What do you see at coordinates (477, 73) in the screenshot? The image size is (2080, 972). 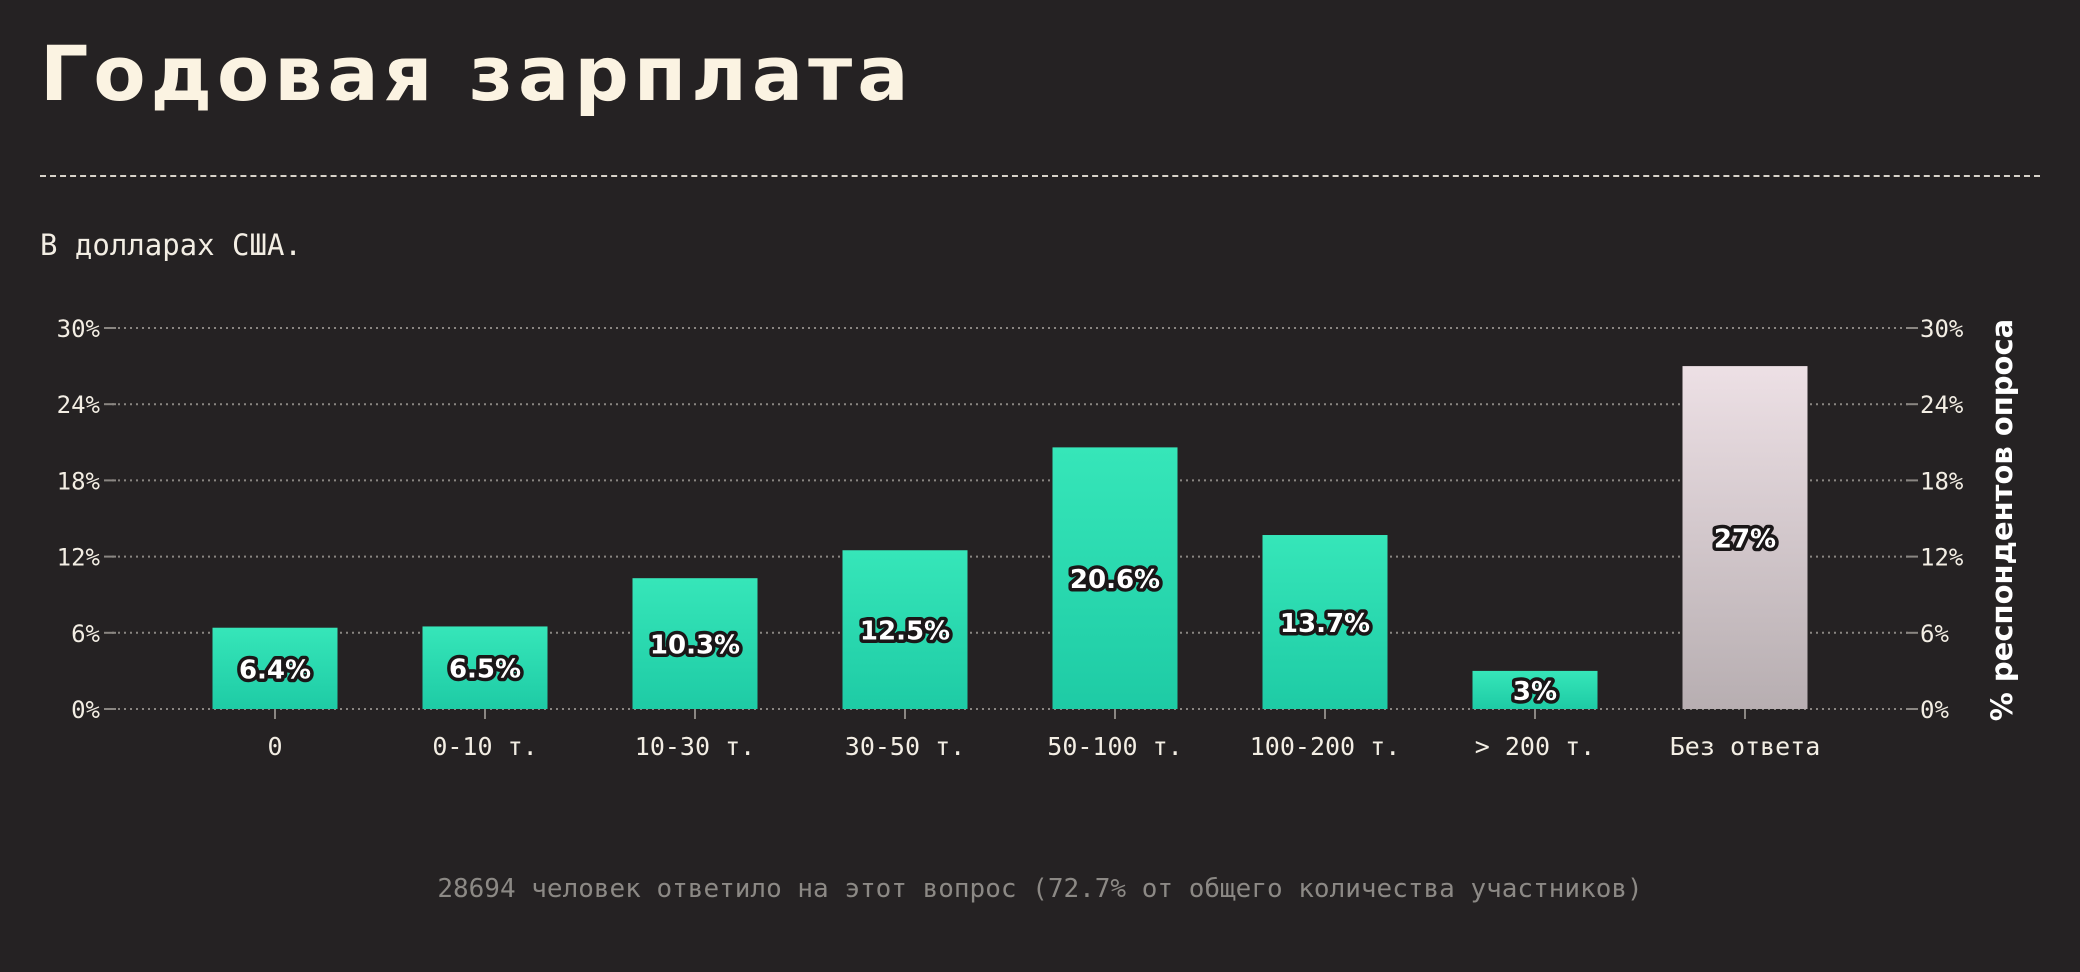 I see `page-title: Годовая зарплата` at bounding box center [477, 73].